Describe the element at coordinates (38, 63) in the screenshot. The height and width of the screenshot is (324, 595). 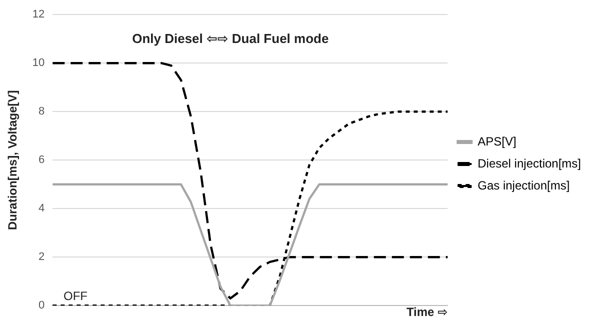
I see `y-tick-label: 10` at that location.